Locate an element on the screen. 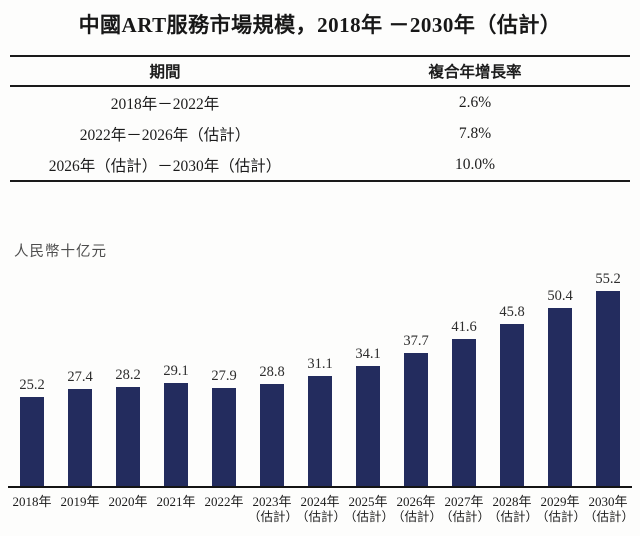  x-tick-year-label: 2027年 is located at coordinates (464, 501).